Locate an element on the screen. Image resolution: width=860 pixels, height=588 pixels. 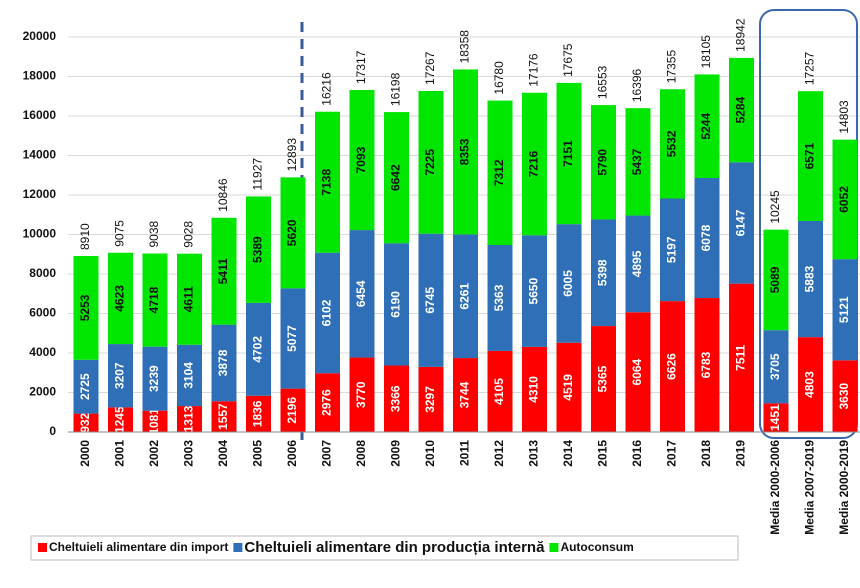
value-label: 3770 is located at coordinates (361, 394).